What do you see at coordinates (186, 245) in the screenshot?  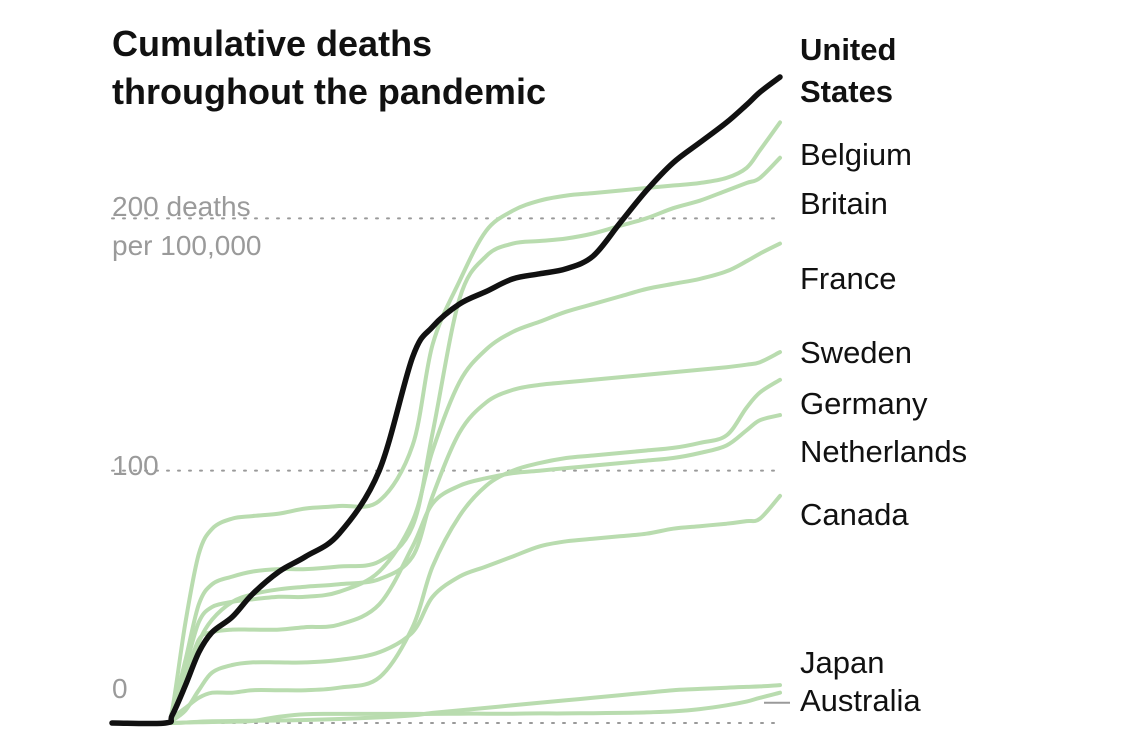 I see `y-axis-label-200-line-2: per 100,000` at bounding box center [186, 245].